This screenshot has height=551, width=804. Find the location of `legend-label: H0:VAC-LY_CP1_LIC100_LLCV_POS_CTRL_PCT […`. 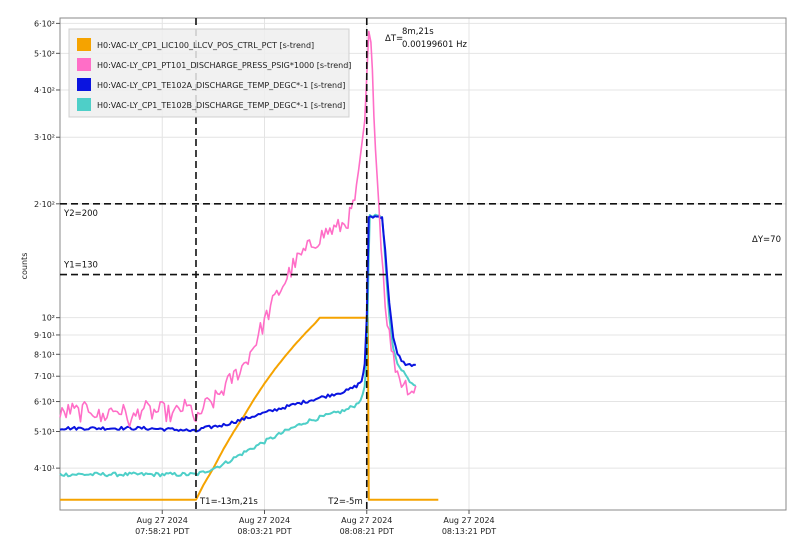

legend-label: H0:VAC-LY_CP1_LIC100_LLCV_POS_CTRL_PCT [… is located at coordinates (205, 45).